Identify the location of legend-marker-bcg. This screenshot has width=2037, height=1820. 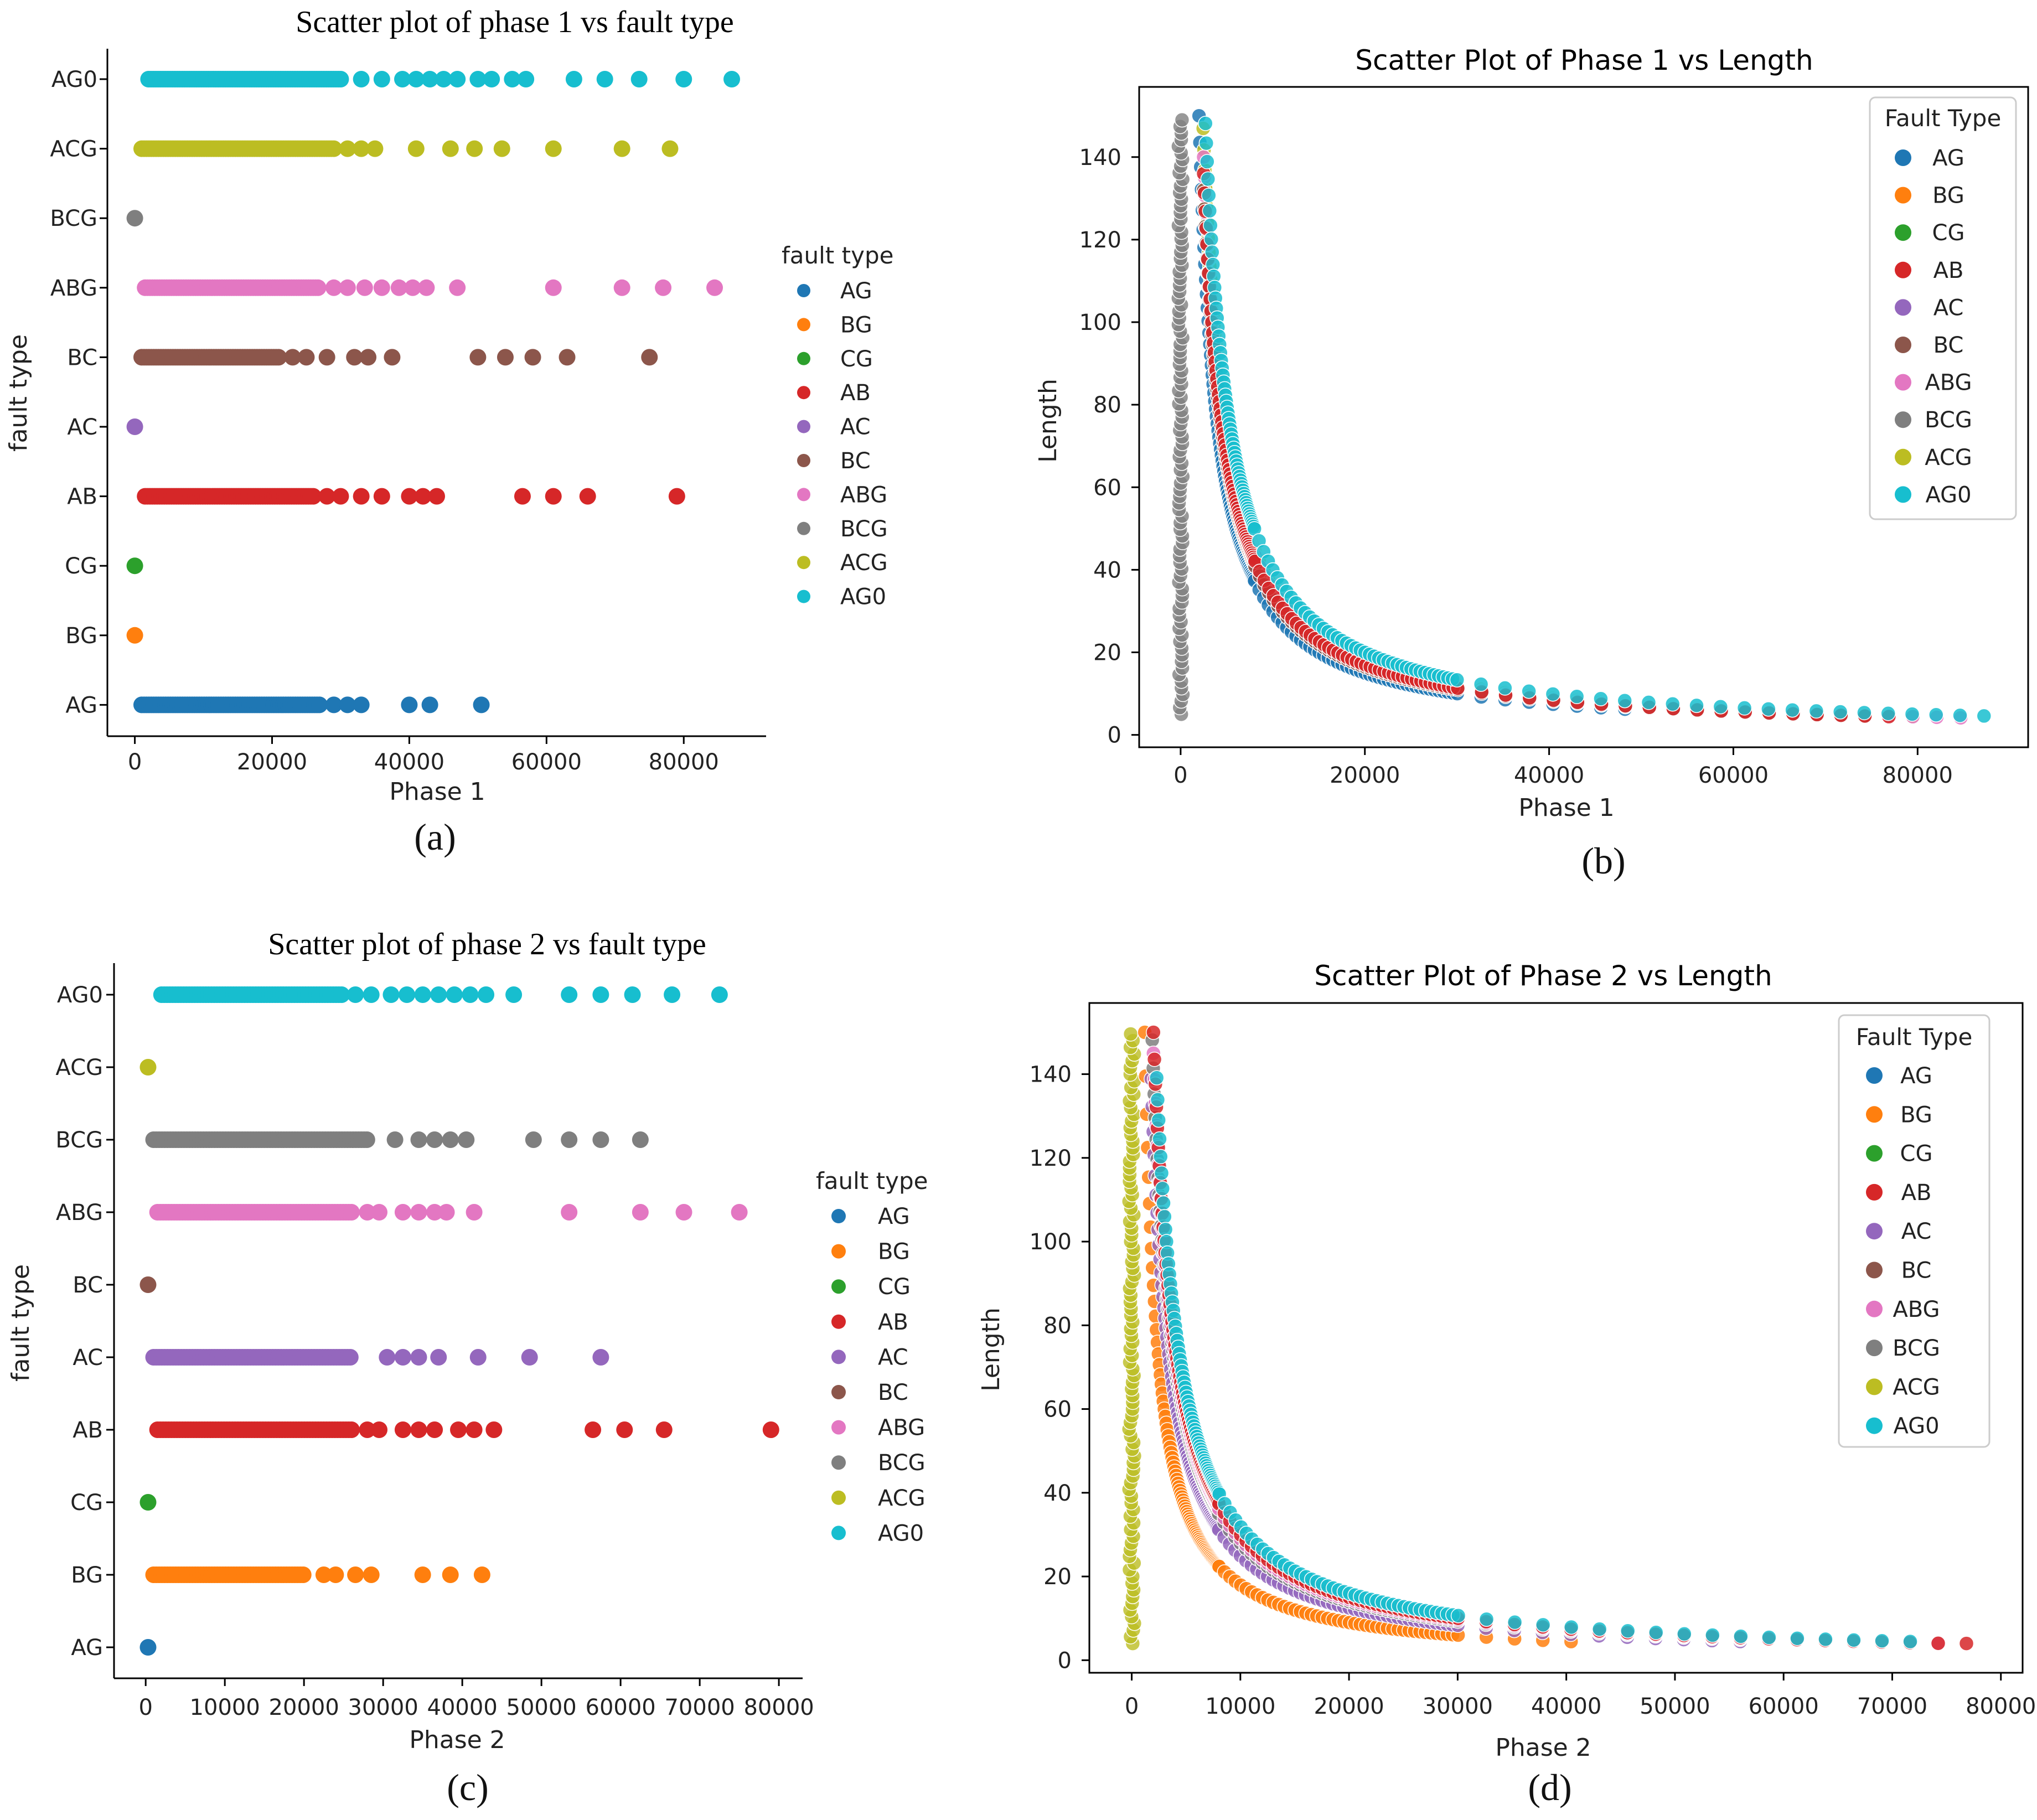
(1903, 420).